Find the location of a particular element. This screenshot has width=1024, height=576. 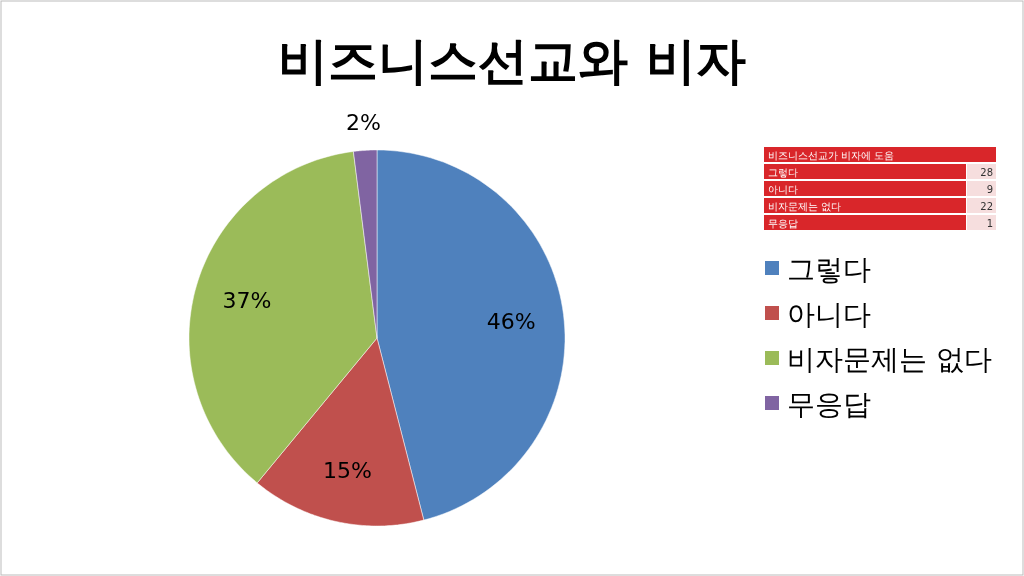

category-label: 무응답 is located at coordinates (783, 223).